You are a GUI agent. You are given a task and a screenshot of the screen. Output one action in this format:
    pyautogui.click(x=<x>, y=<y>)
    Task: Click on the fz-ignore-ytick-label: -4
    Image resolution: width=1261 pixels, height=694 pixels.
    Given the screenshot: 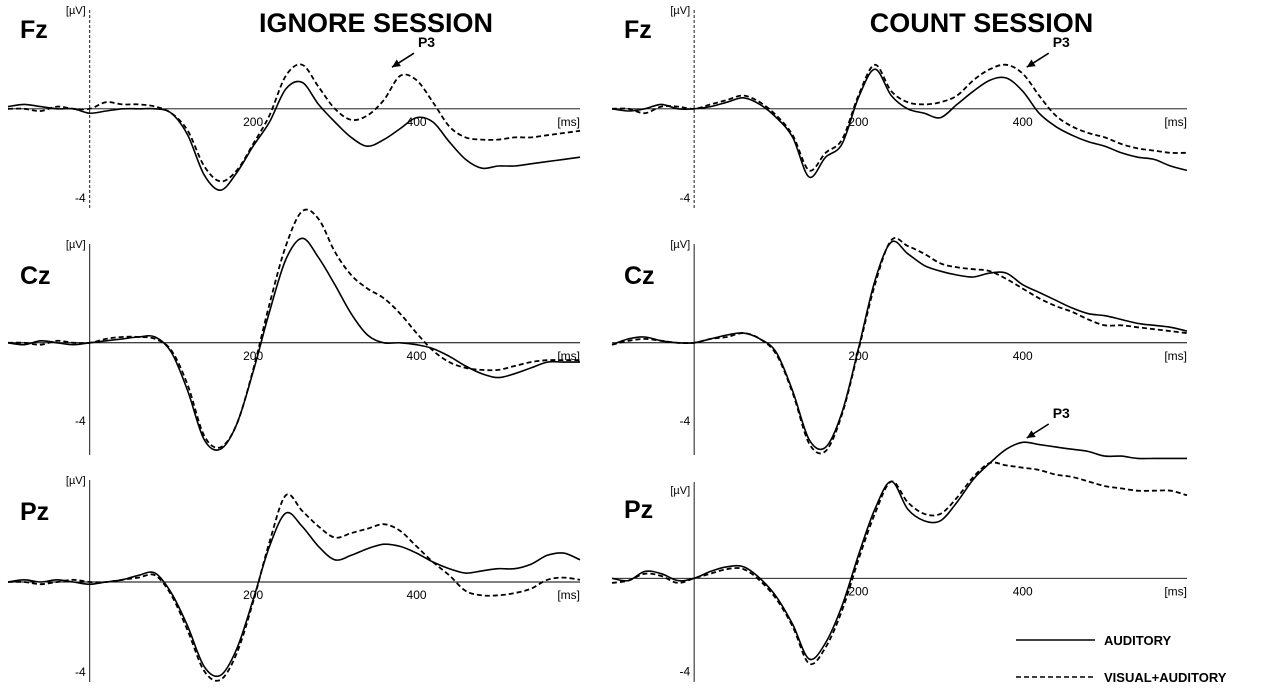 What is the action you would take?
    pyautogui.click(x=80, y=198)
    